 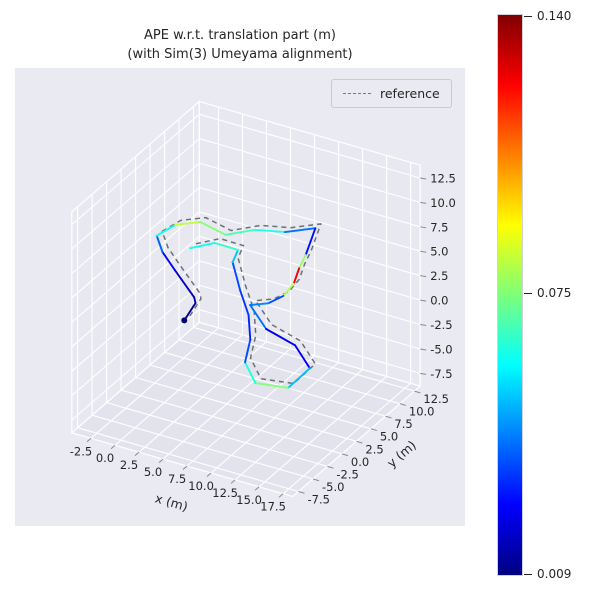 What do you see at coordinates (357, 93) in the screenshot?
I see `dashed-line-icon` at bounding box center [357, 93].